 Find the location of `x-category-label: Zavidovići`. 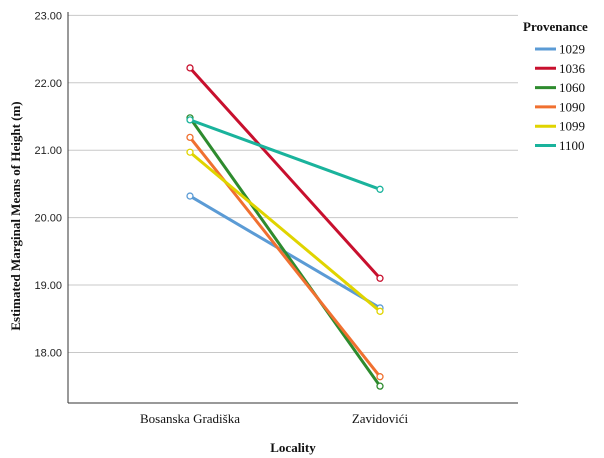

x-category-label: Zavidovići is located at coordinates (380, 418).